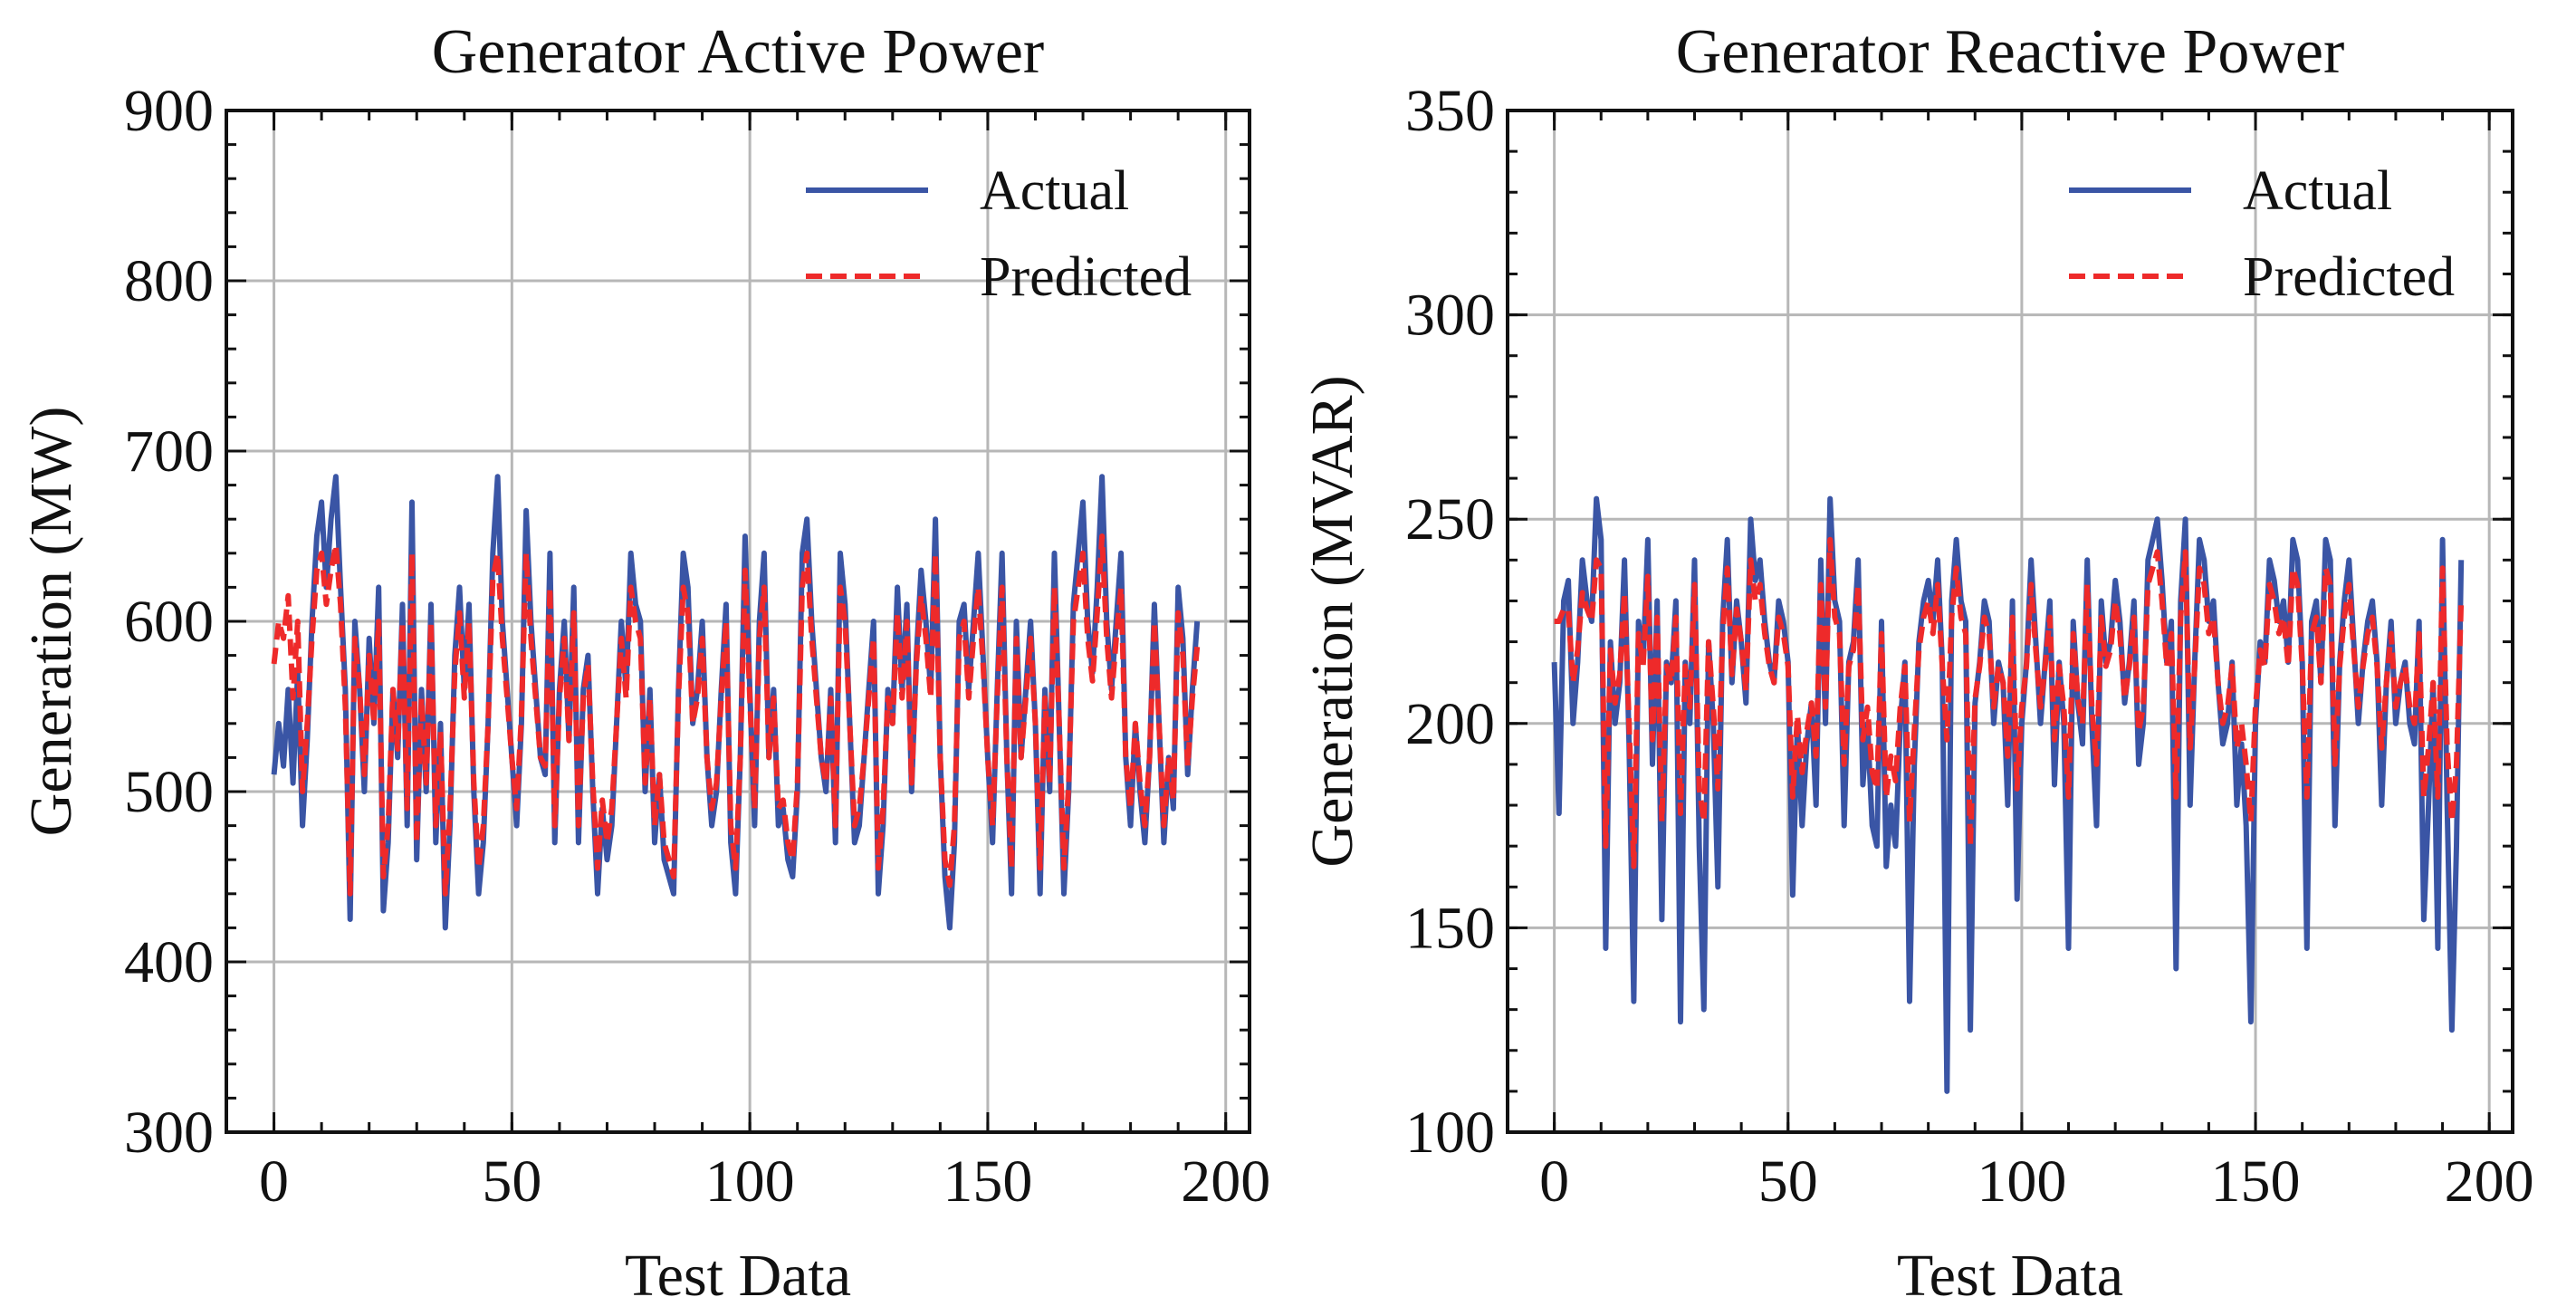 The height and width of the screenshot is (1297, 2576). Describe the element at coordinates (1450, 724) in the screenshot. I see `y-tick-label: 200` at that location.